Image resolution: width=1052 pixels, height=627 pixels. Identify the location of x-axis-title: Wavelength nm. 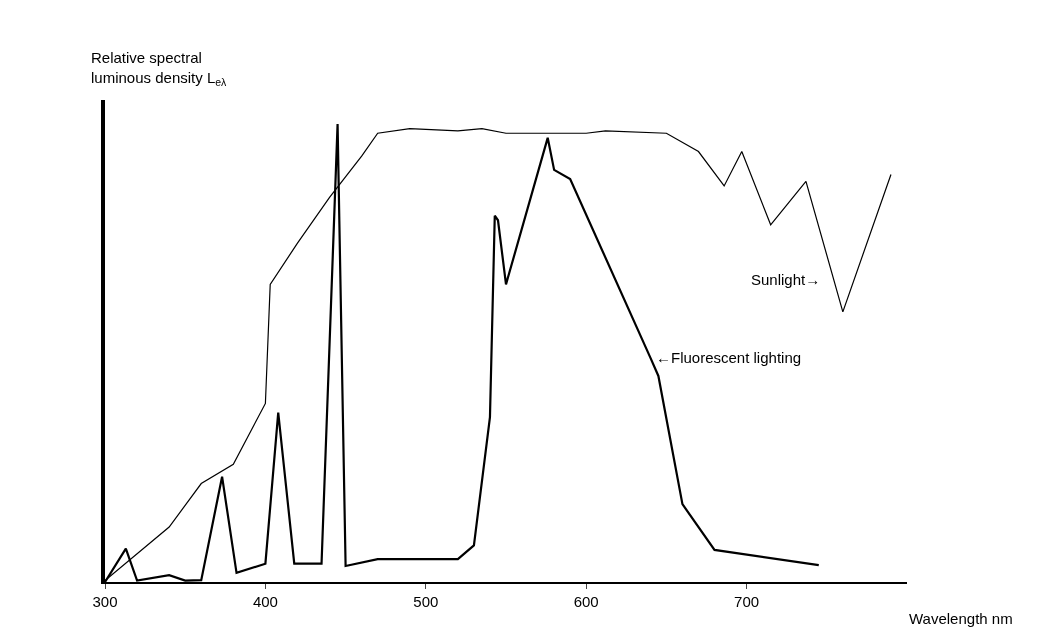
(961, 618).